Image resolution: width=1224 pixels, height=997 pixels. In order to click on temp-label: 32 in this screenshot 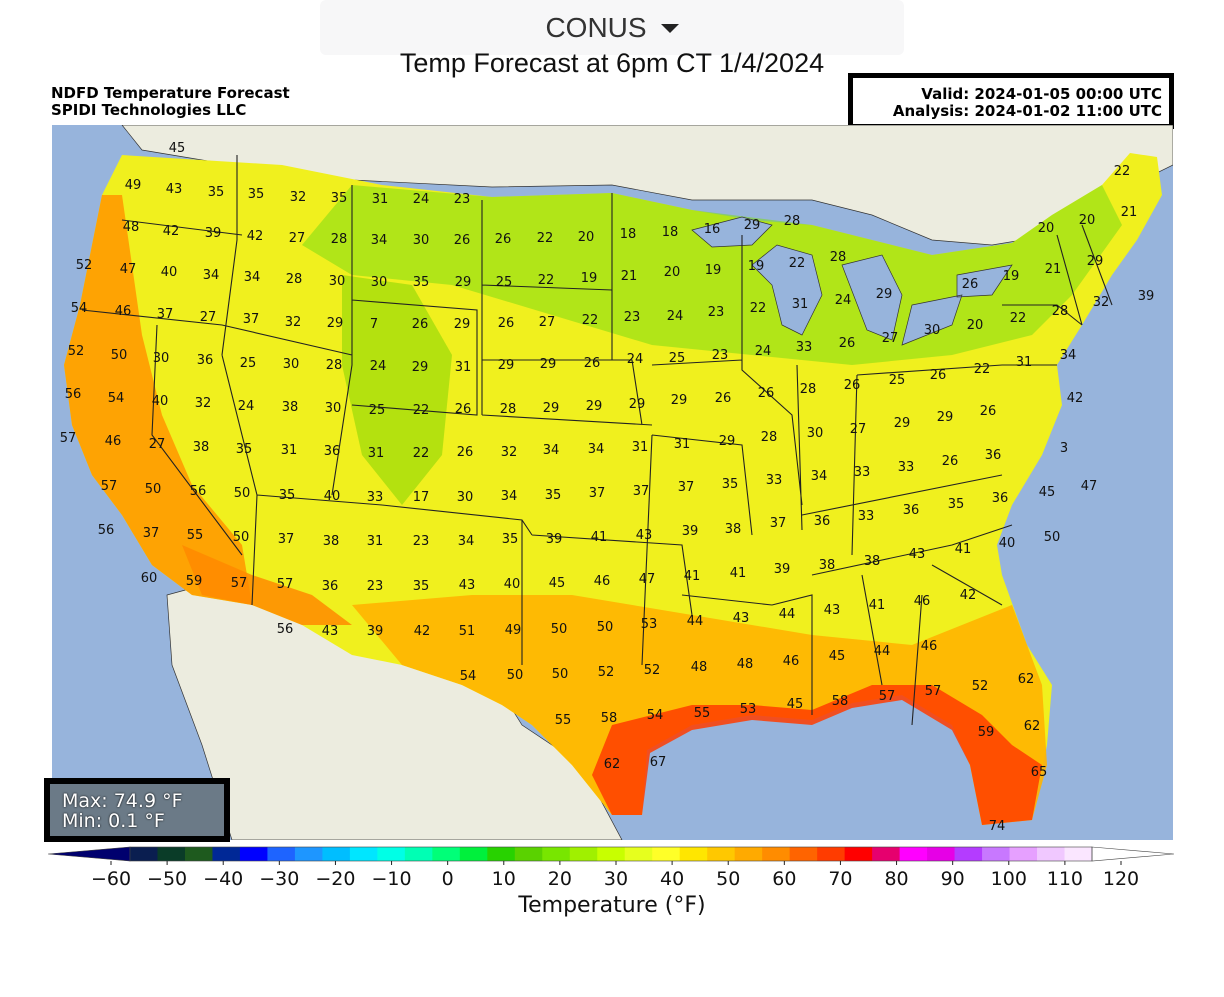, I will do `click(509, 452)`.